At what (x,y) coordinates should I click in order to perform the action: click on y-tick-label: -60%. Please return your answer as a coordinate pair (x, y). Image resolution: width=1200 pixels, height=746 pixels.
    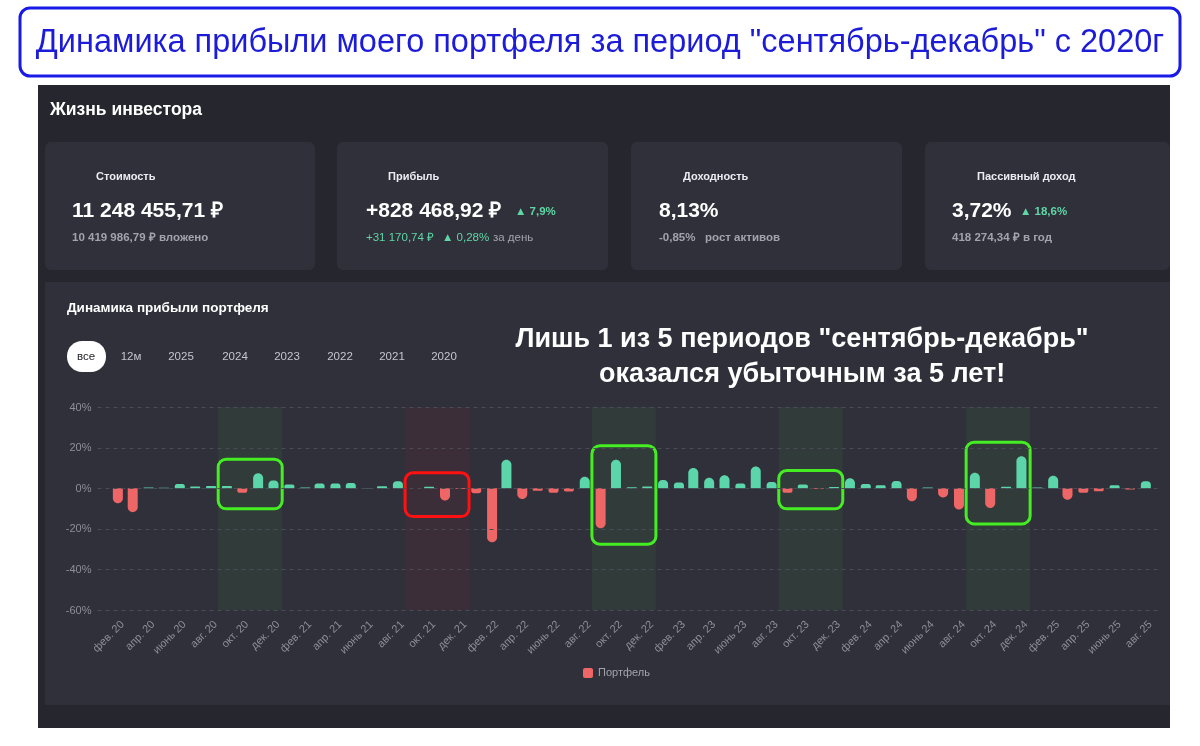
    Looking at the image, I should click on (78, 609).